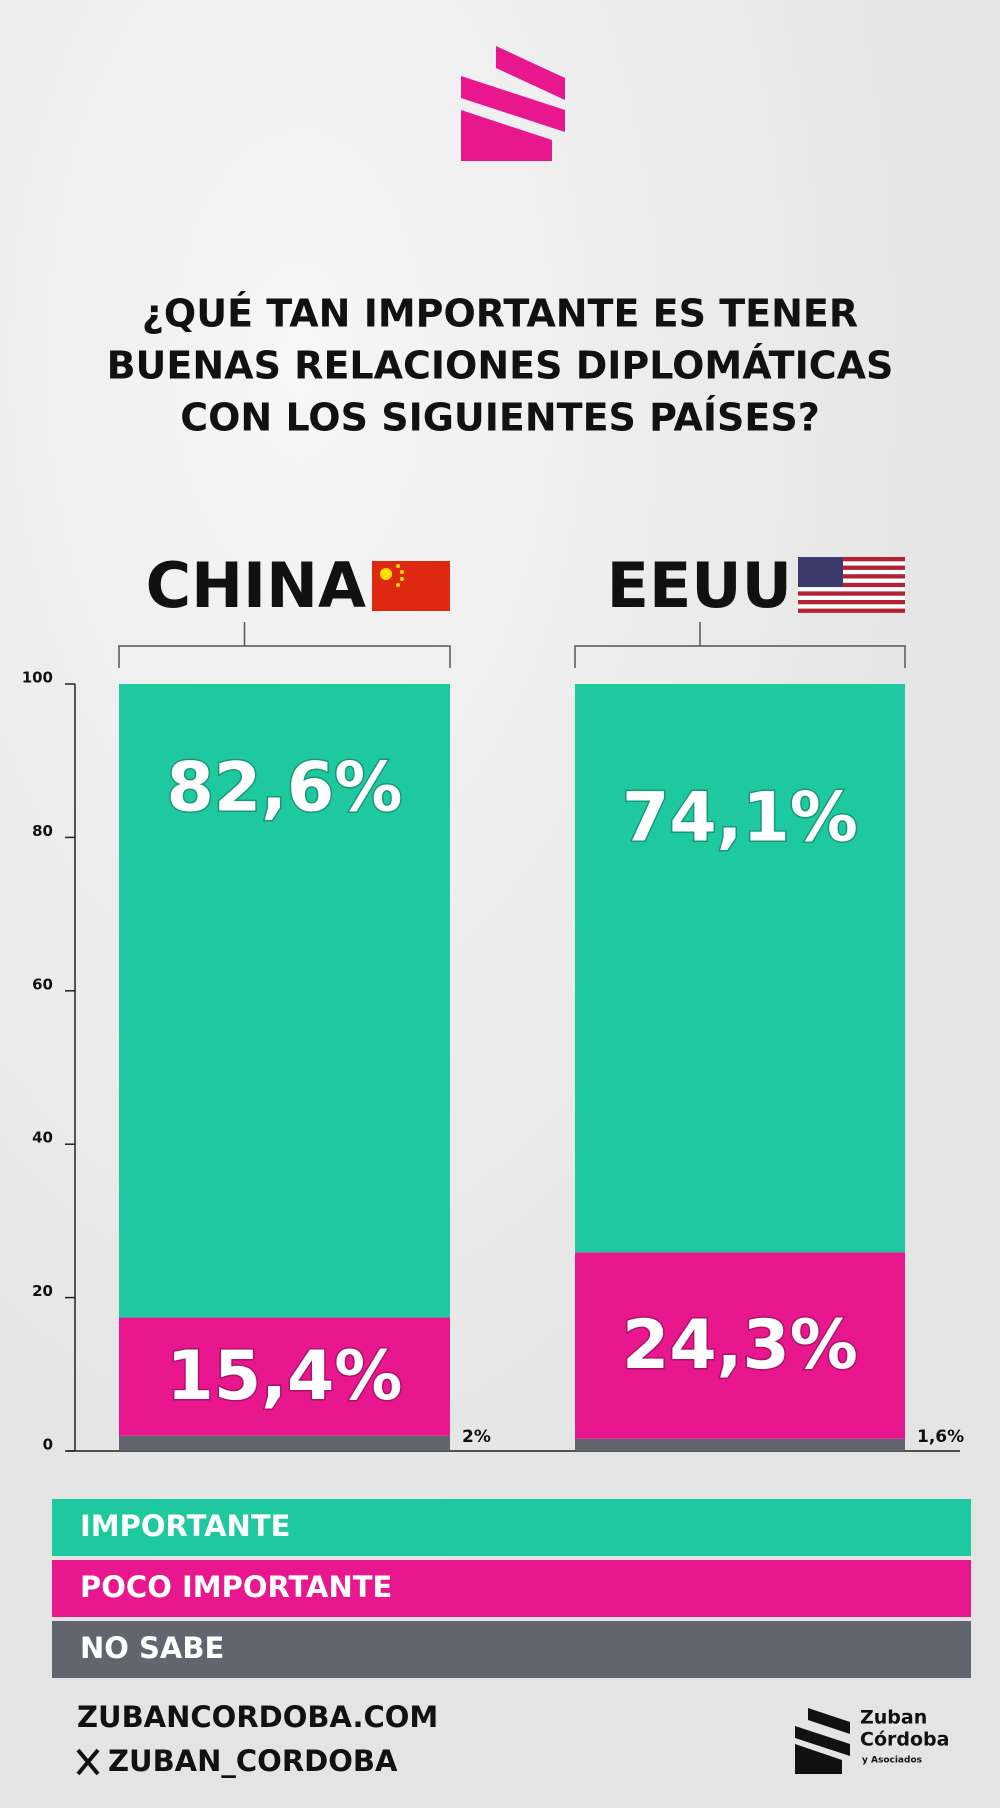 The width and height of the screenshot is (1000, 1808). Describe the element at coordinates (42, 831) in the screenshot. I see `y-tick-label: 80` at that location.